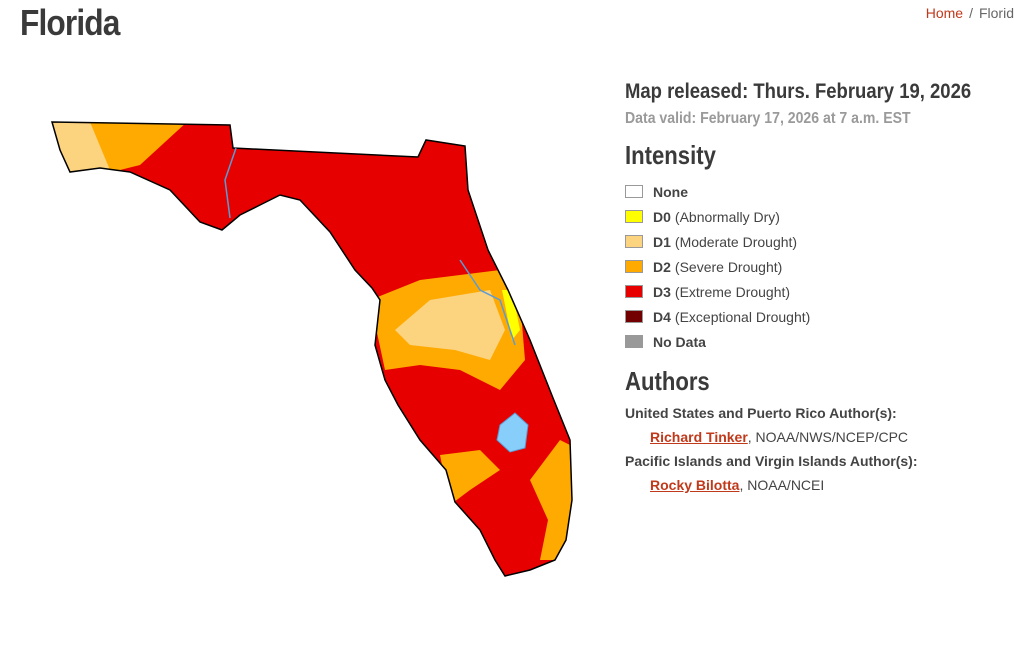  I want to click on legend-item: D4 (Exceptional Drought), so click(817, 316).